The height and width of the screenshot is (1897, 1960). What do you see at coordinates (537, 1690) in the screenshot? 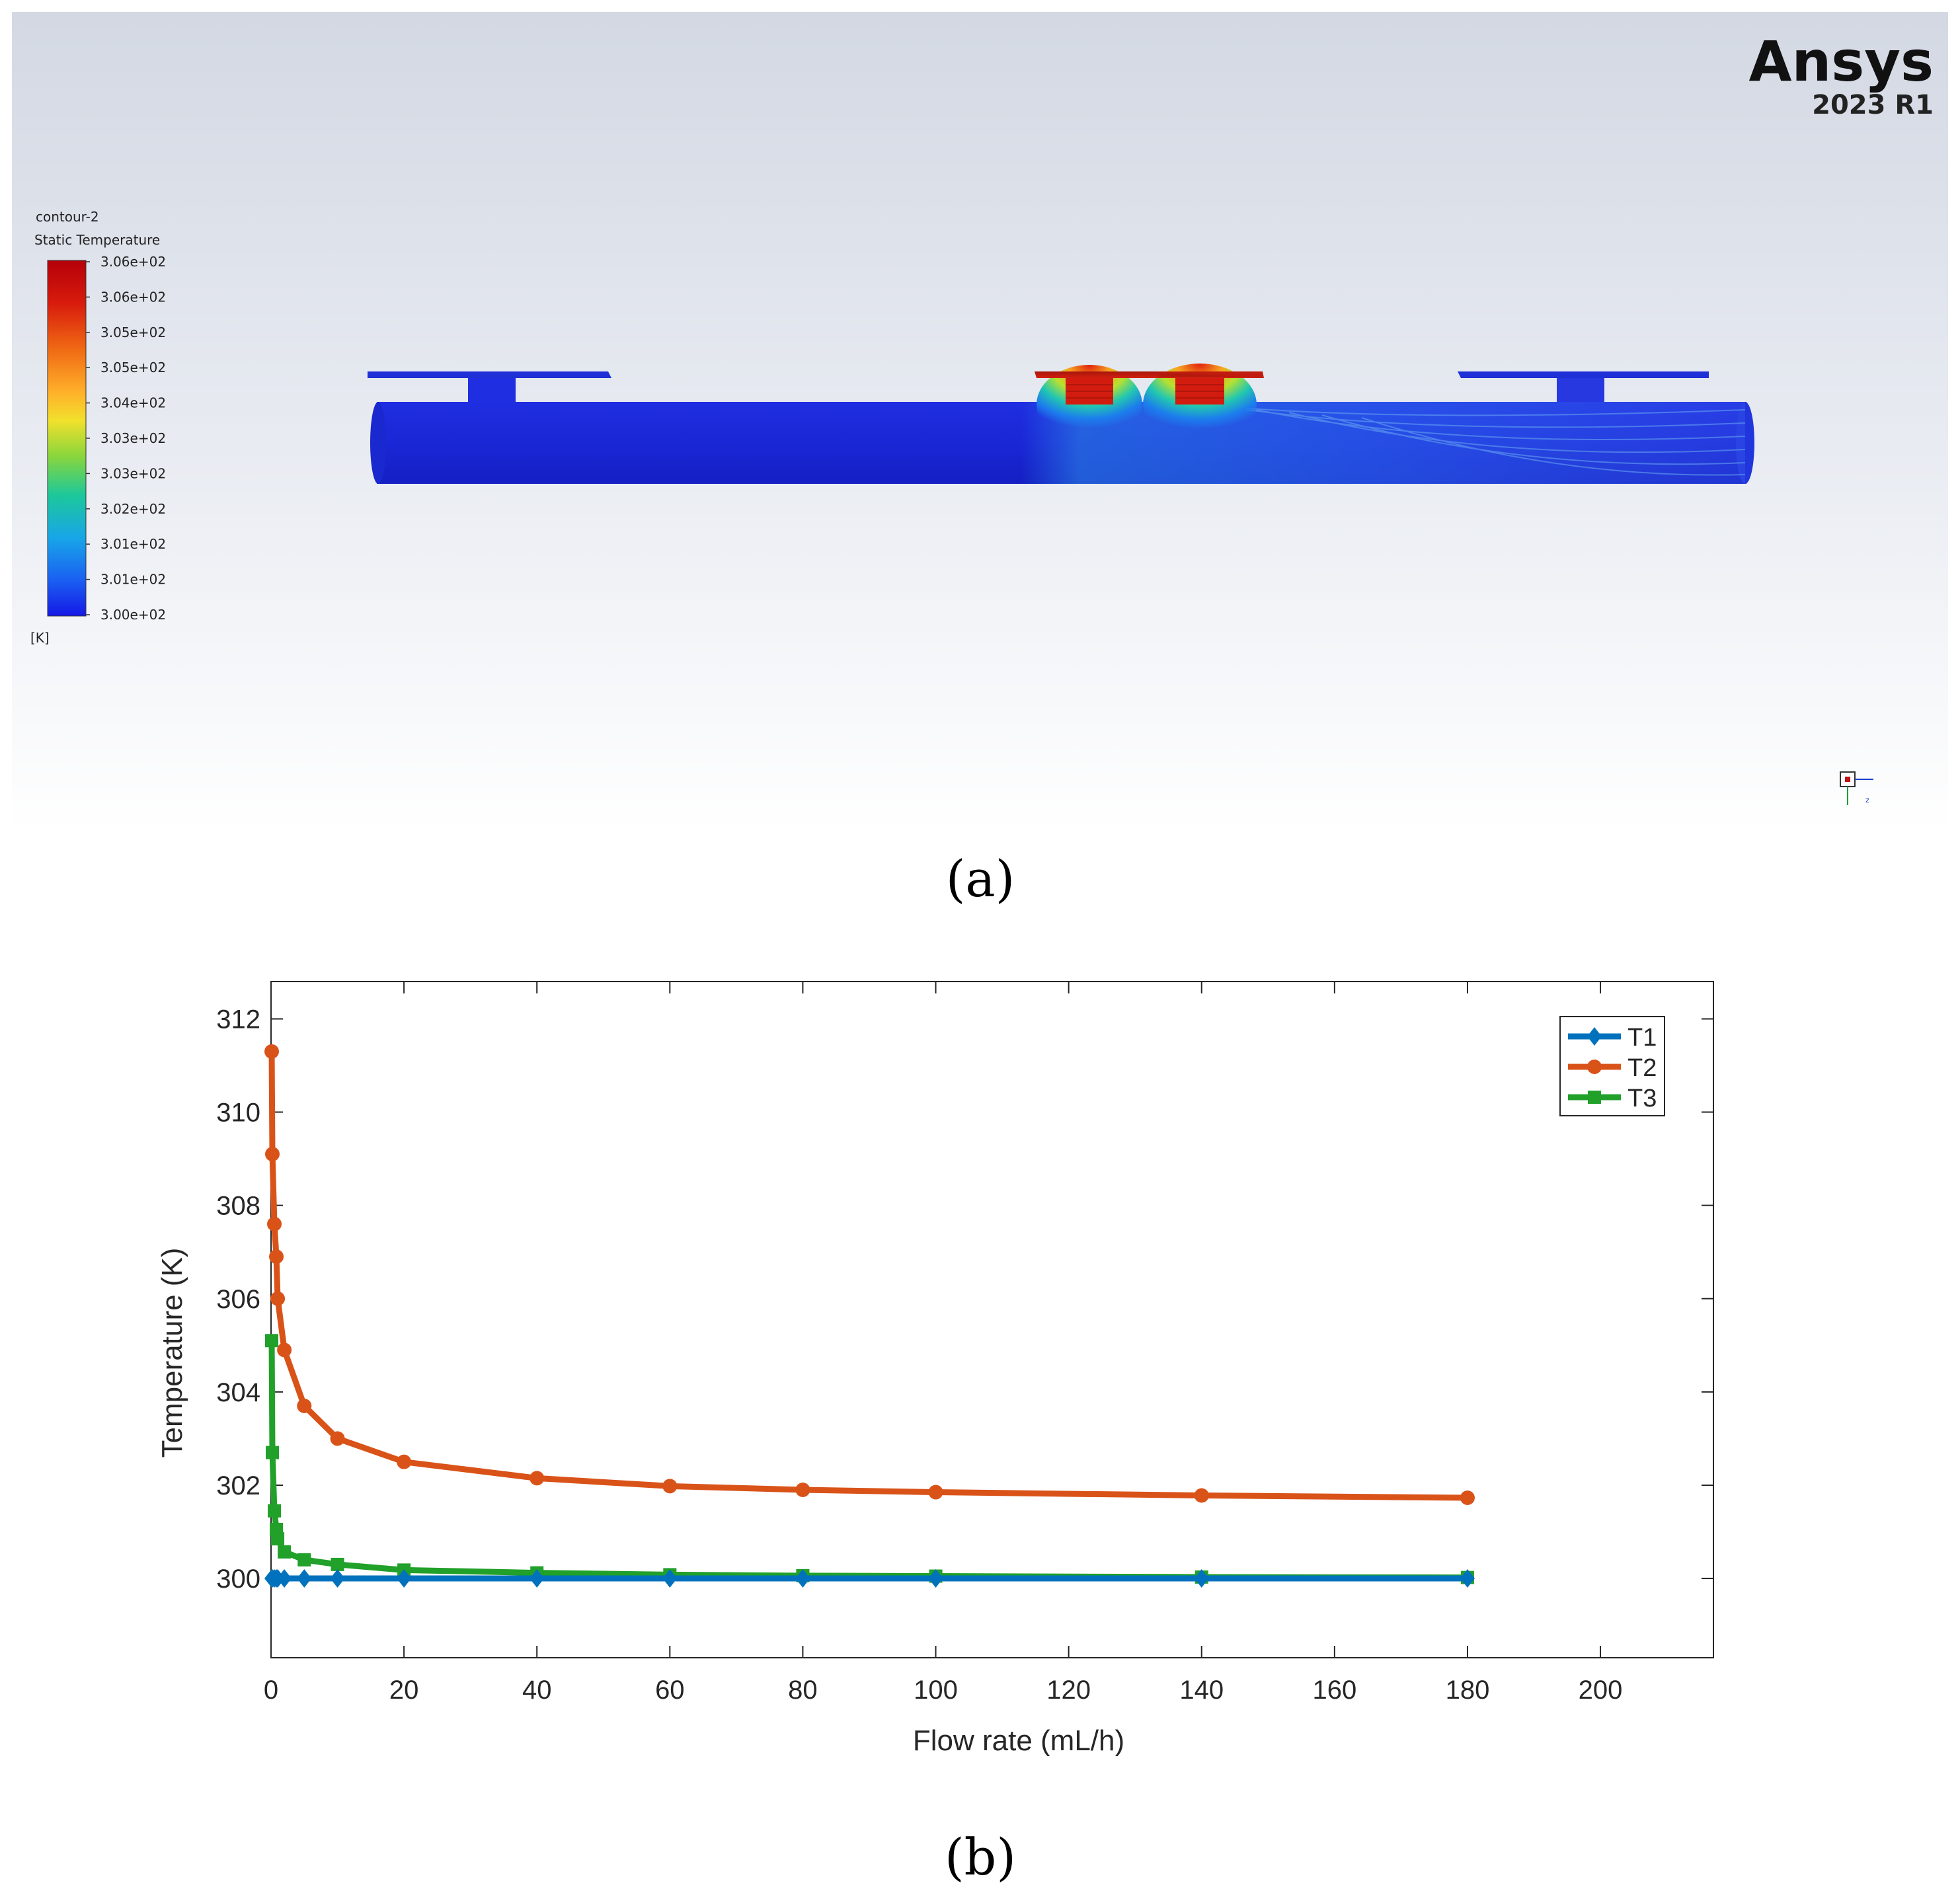
I see `x-tick-label: 40` at bounding box center [537, 1690].